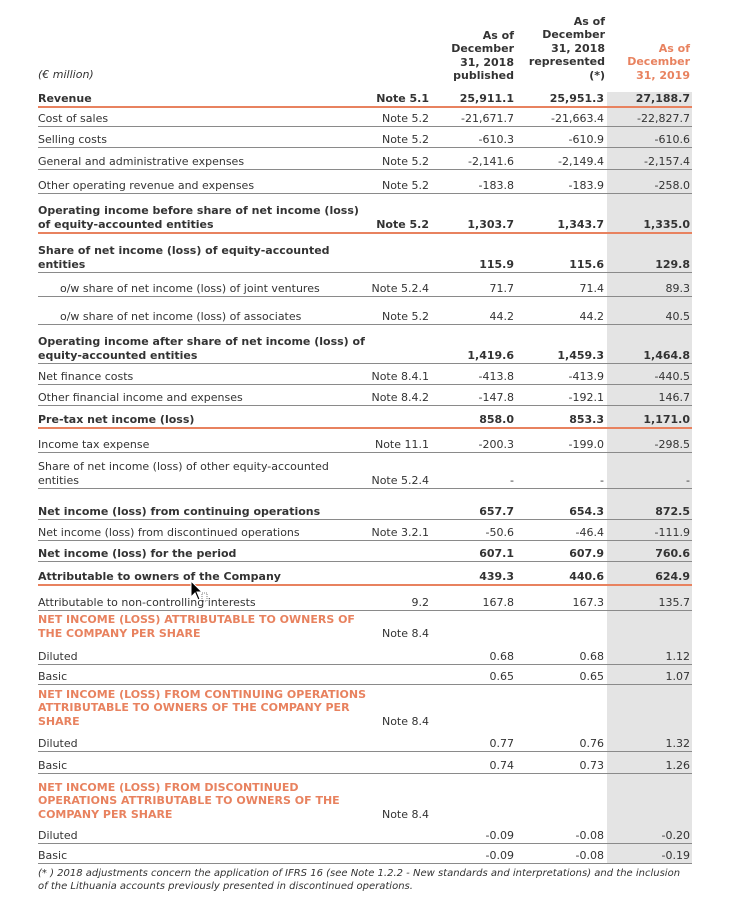  Describe the element at coordinates (658, 62) in the screenshot. I see `column-header-2019: As of December 31, 2019` at that location.